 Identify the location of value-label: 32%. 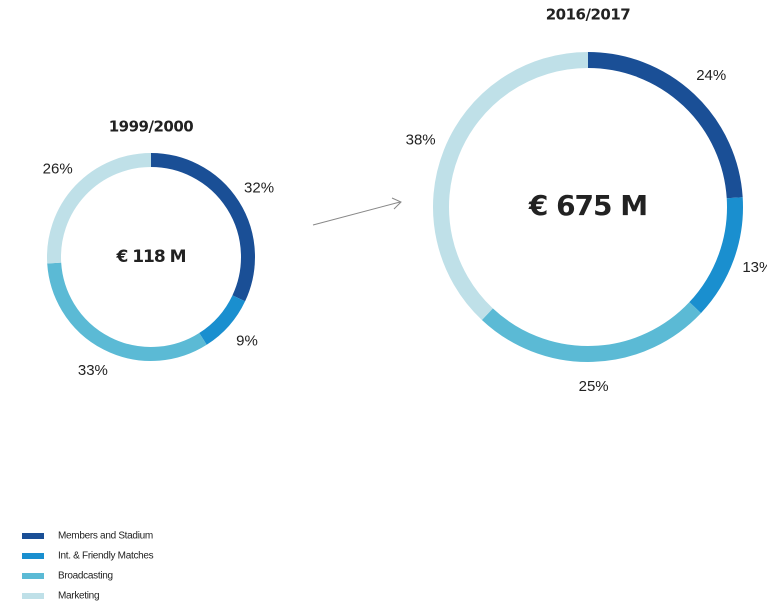
(259, 187).